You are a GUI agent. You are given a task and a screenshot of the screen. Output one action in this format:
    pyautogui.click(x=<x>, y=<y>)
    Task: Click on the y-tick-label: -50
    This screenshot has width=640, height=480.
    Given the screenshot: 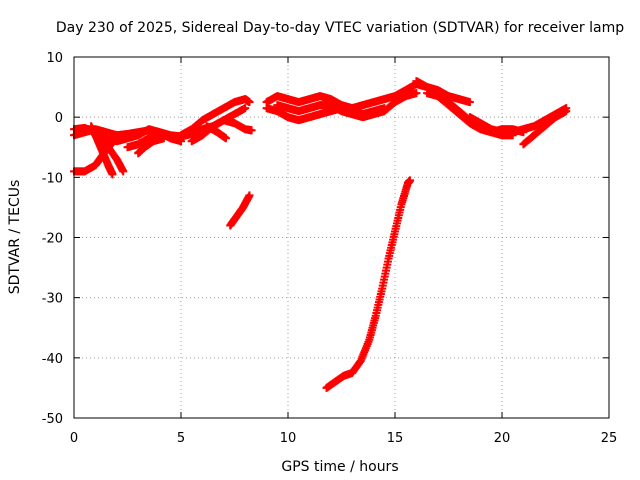 What is the action you would take?
    pyautogui.click(x=52, y=419)
    